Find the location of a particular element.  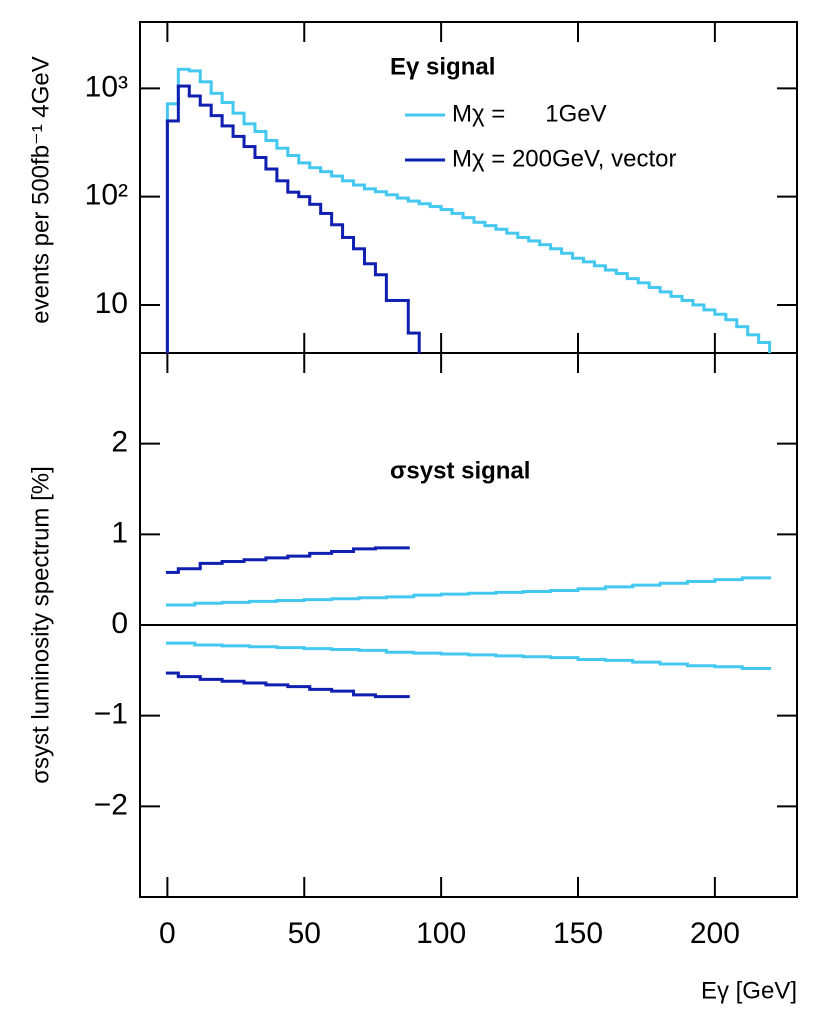

legend-title: Eγ signal is located at coordinates (442, 66).